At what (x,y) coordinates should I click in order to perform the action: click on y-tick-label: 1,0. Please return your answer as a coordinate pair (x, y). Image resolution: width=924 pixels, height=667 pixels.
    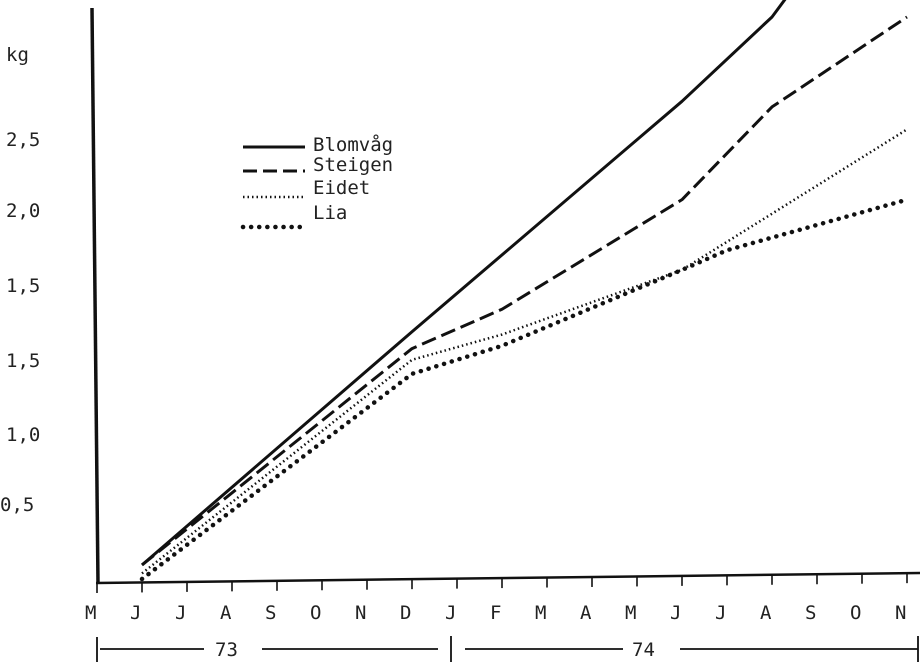
    Looking at the image, I should click on (23, 435).